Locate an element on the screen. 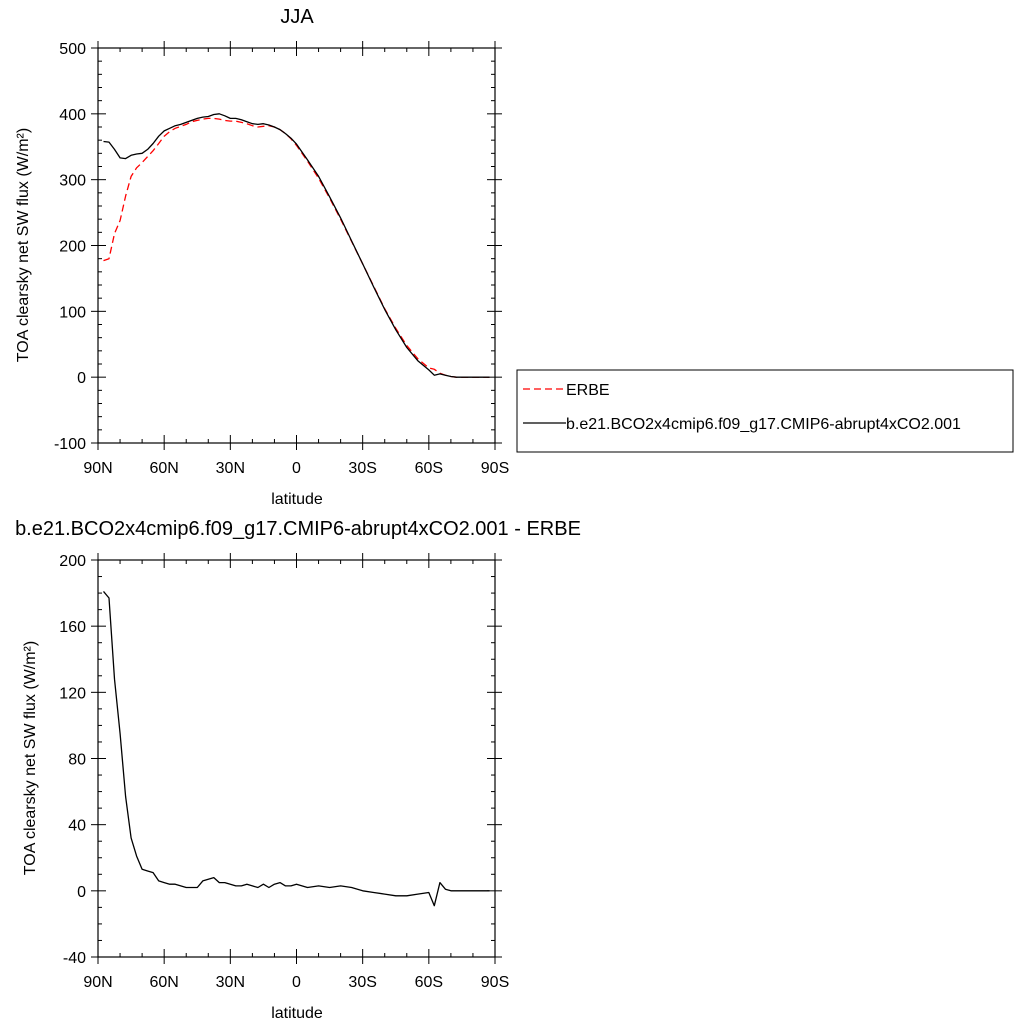 Image resolution: width=1024 pixels, height=1024 pixels. y-tick-label: -40 is located at coordinates (74, 958).